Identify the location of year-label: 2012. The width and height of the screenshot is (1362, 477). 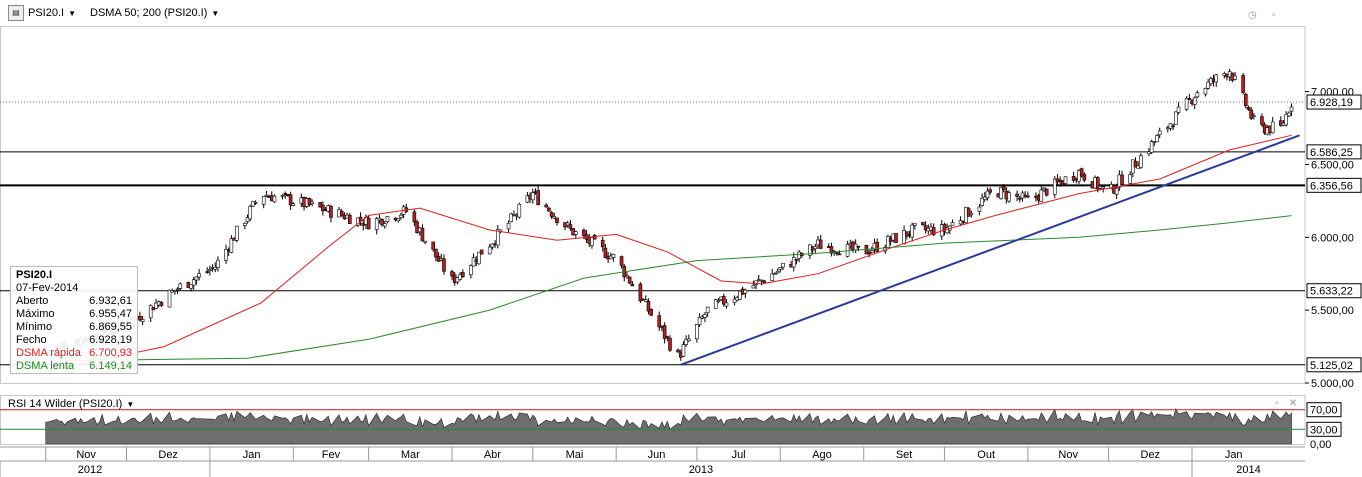
(90, 470).